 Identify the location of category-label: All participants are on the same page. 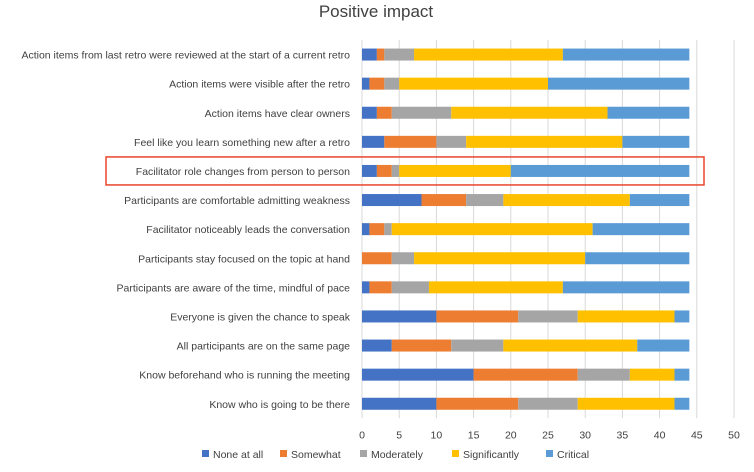
(264, 347).